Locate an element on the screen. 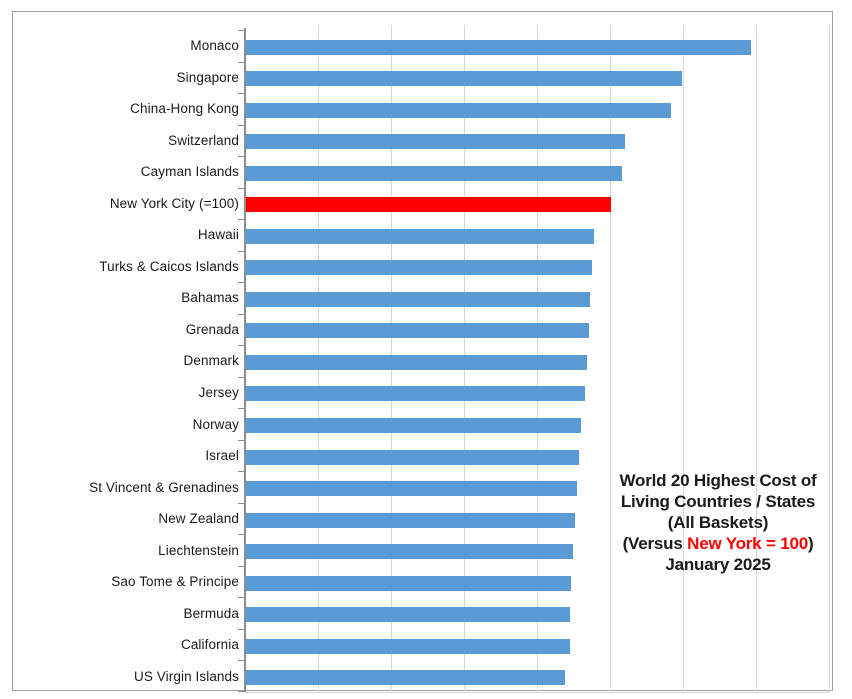 This screenshot has height=699, width=852. chart-title-line: (Versus New York = 100) is located at coordinates (718, 543).